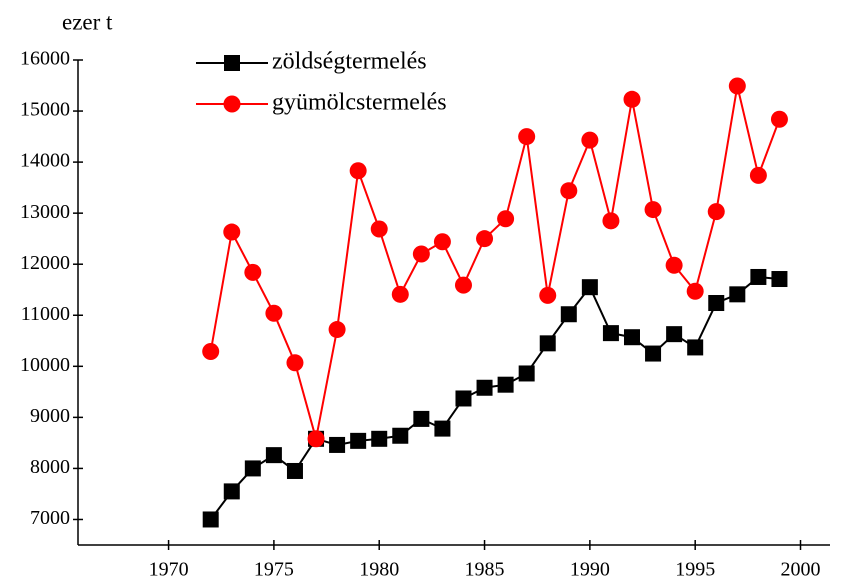 Image resolution: width=846 pixels, height=581 pixels. Describe the element at coordinates (45, 161) in the screenshot. I see `y-tick-label: 14000` at that location.